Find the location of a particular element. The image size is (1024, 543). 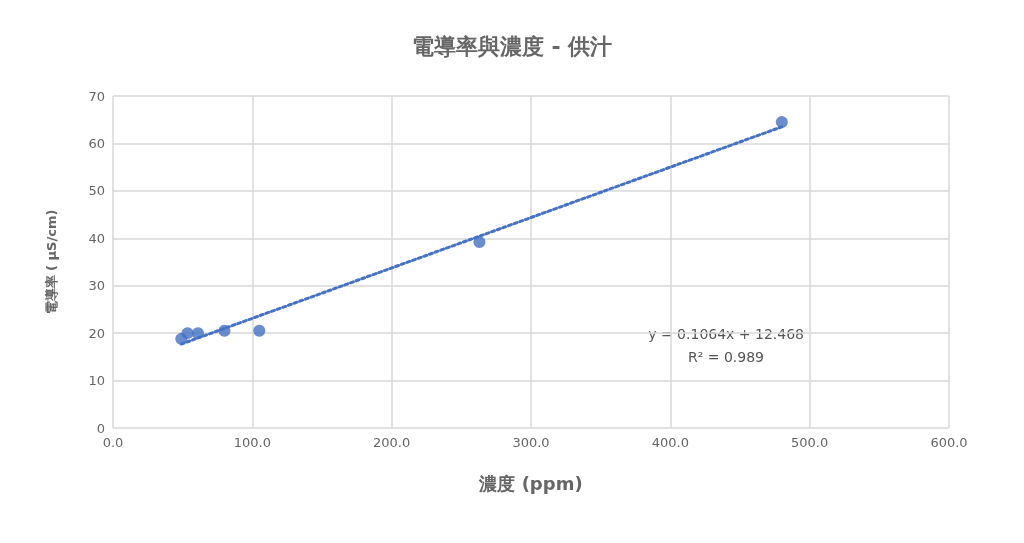

x-tick-label: 100.0 is located at coordinates (252, 442).